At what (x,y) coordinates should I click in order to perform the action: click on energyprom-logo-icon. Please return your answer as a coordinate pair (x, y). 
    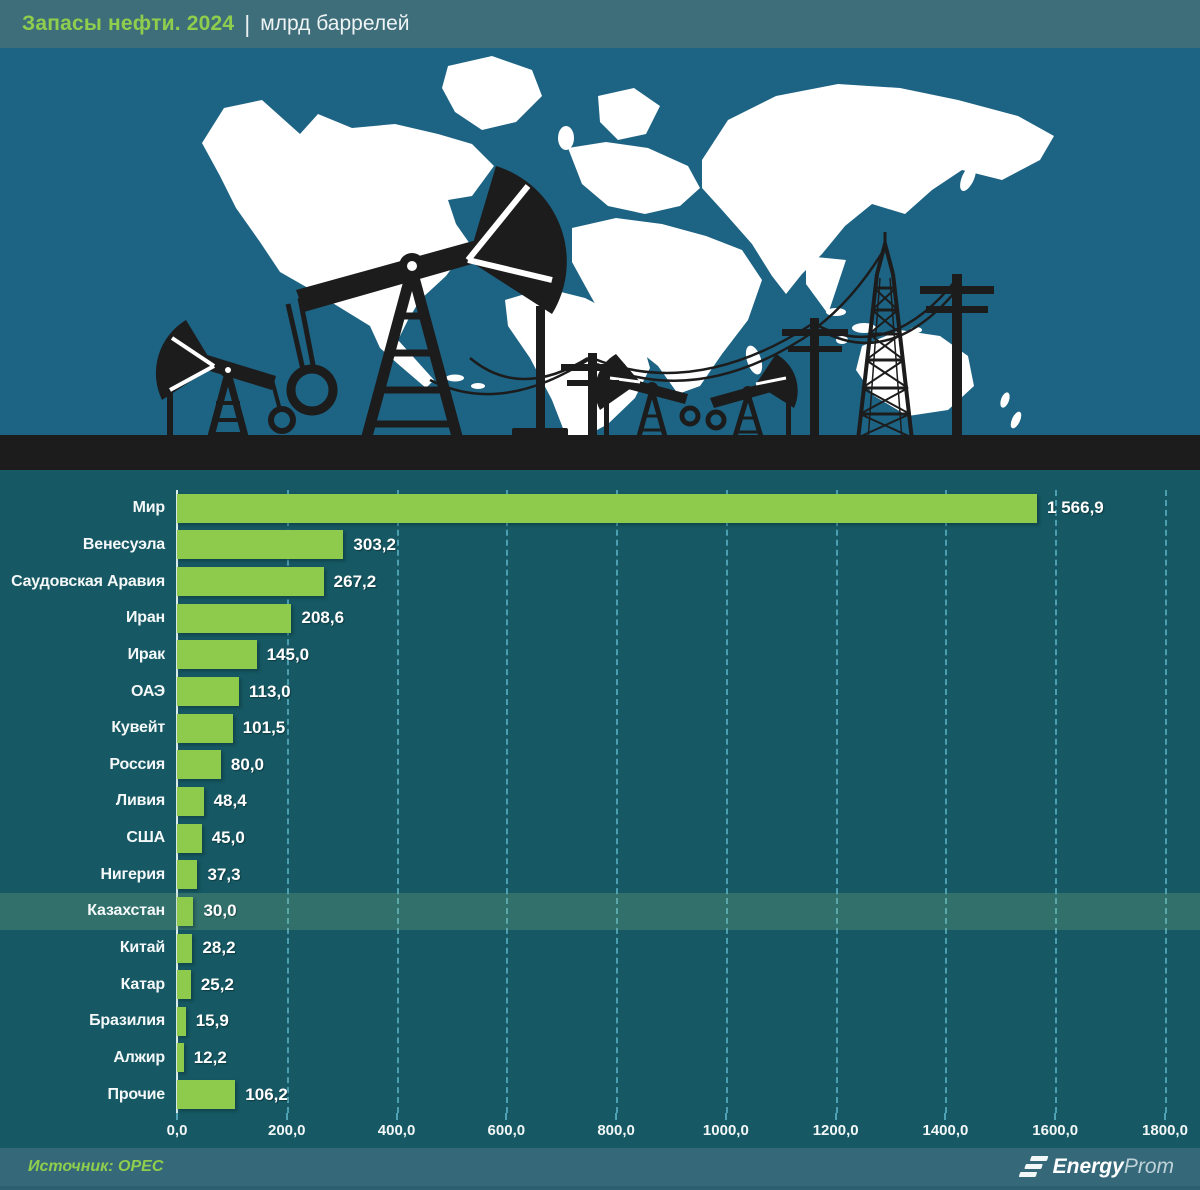
    Looking at the image, I should click on (1033, 1166).